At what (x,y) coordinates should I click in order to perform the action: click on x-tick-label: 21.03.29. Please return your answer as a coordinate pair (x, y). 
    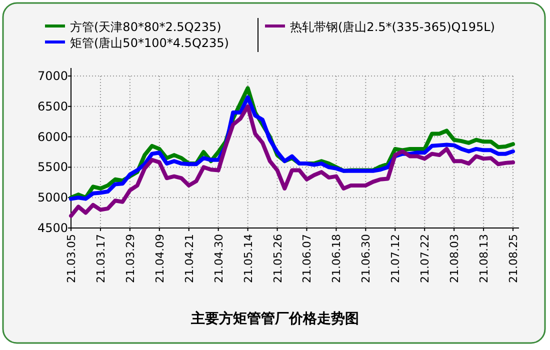
    Looking at the image, I should click on (130, 258).